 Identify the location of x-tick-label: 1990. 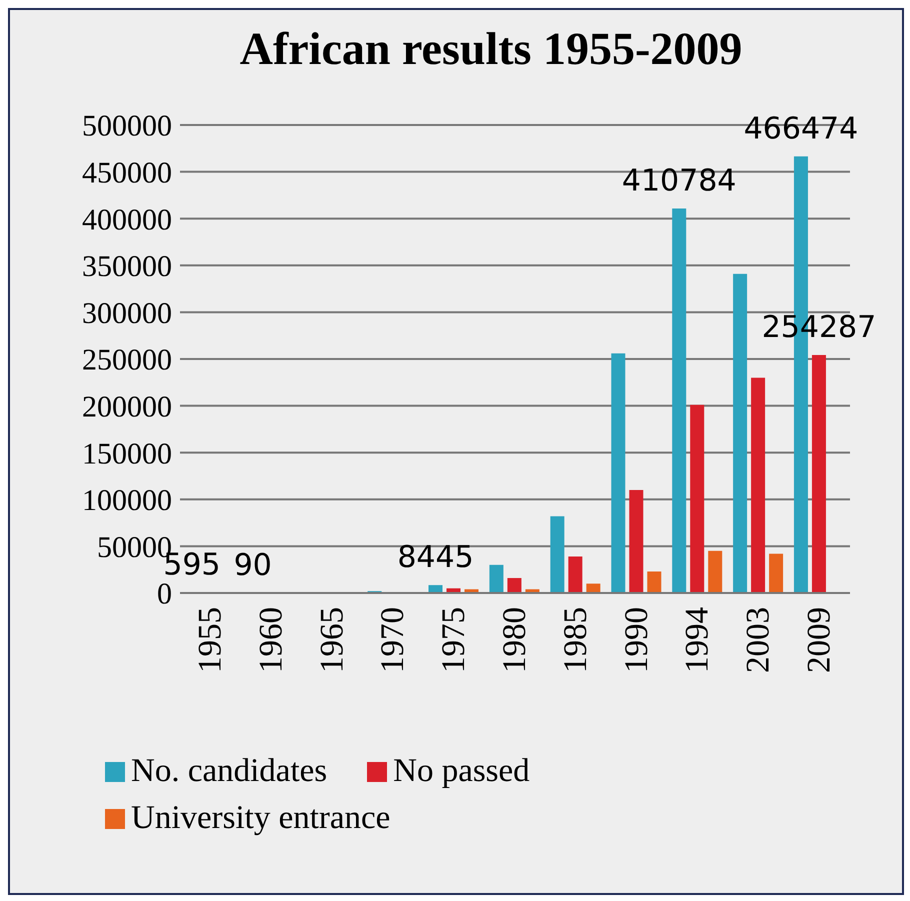
(636, 640).